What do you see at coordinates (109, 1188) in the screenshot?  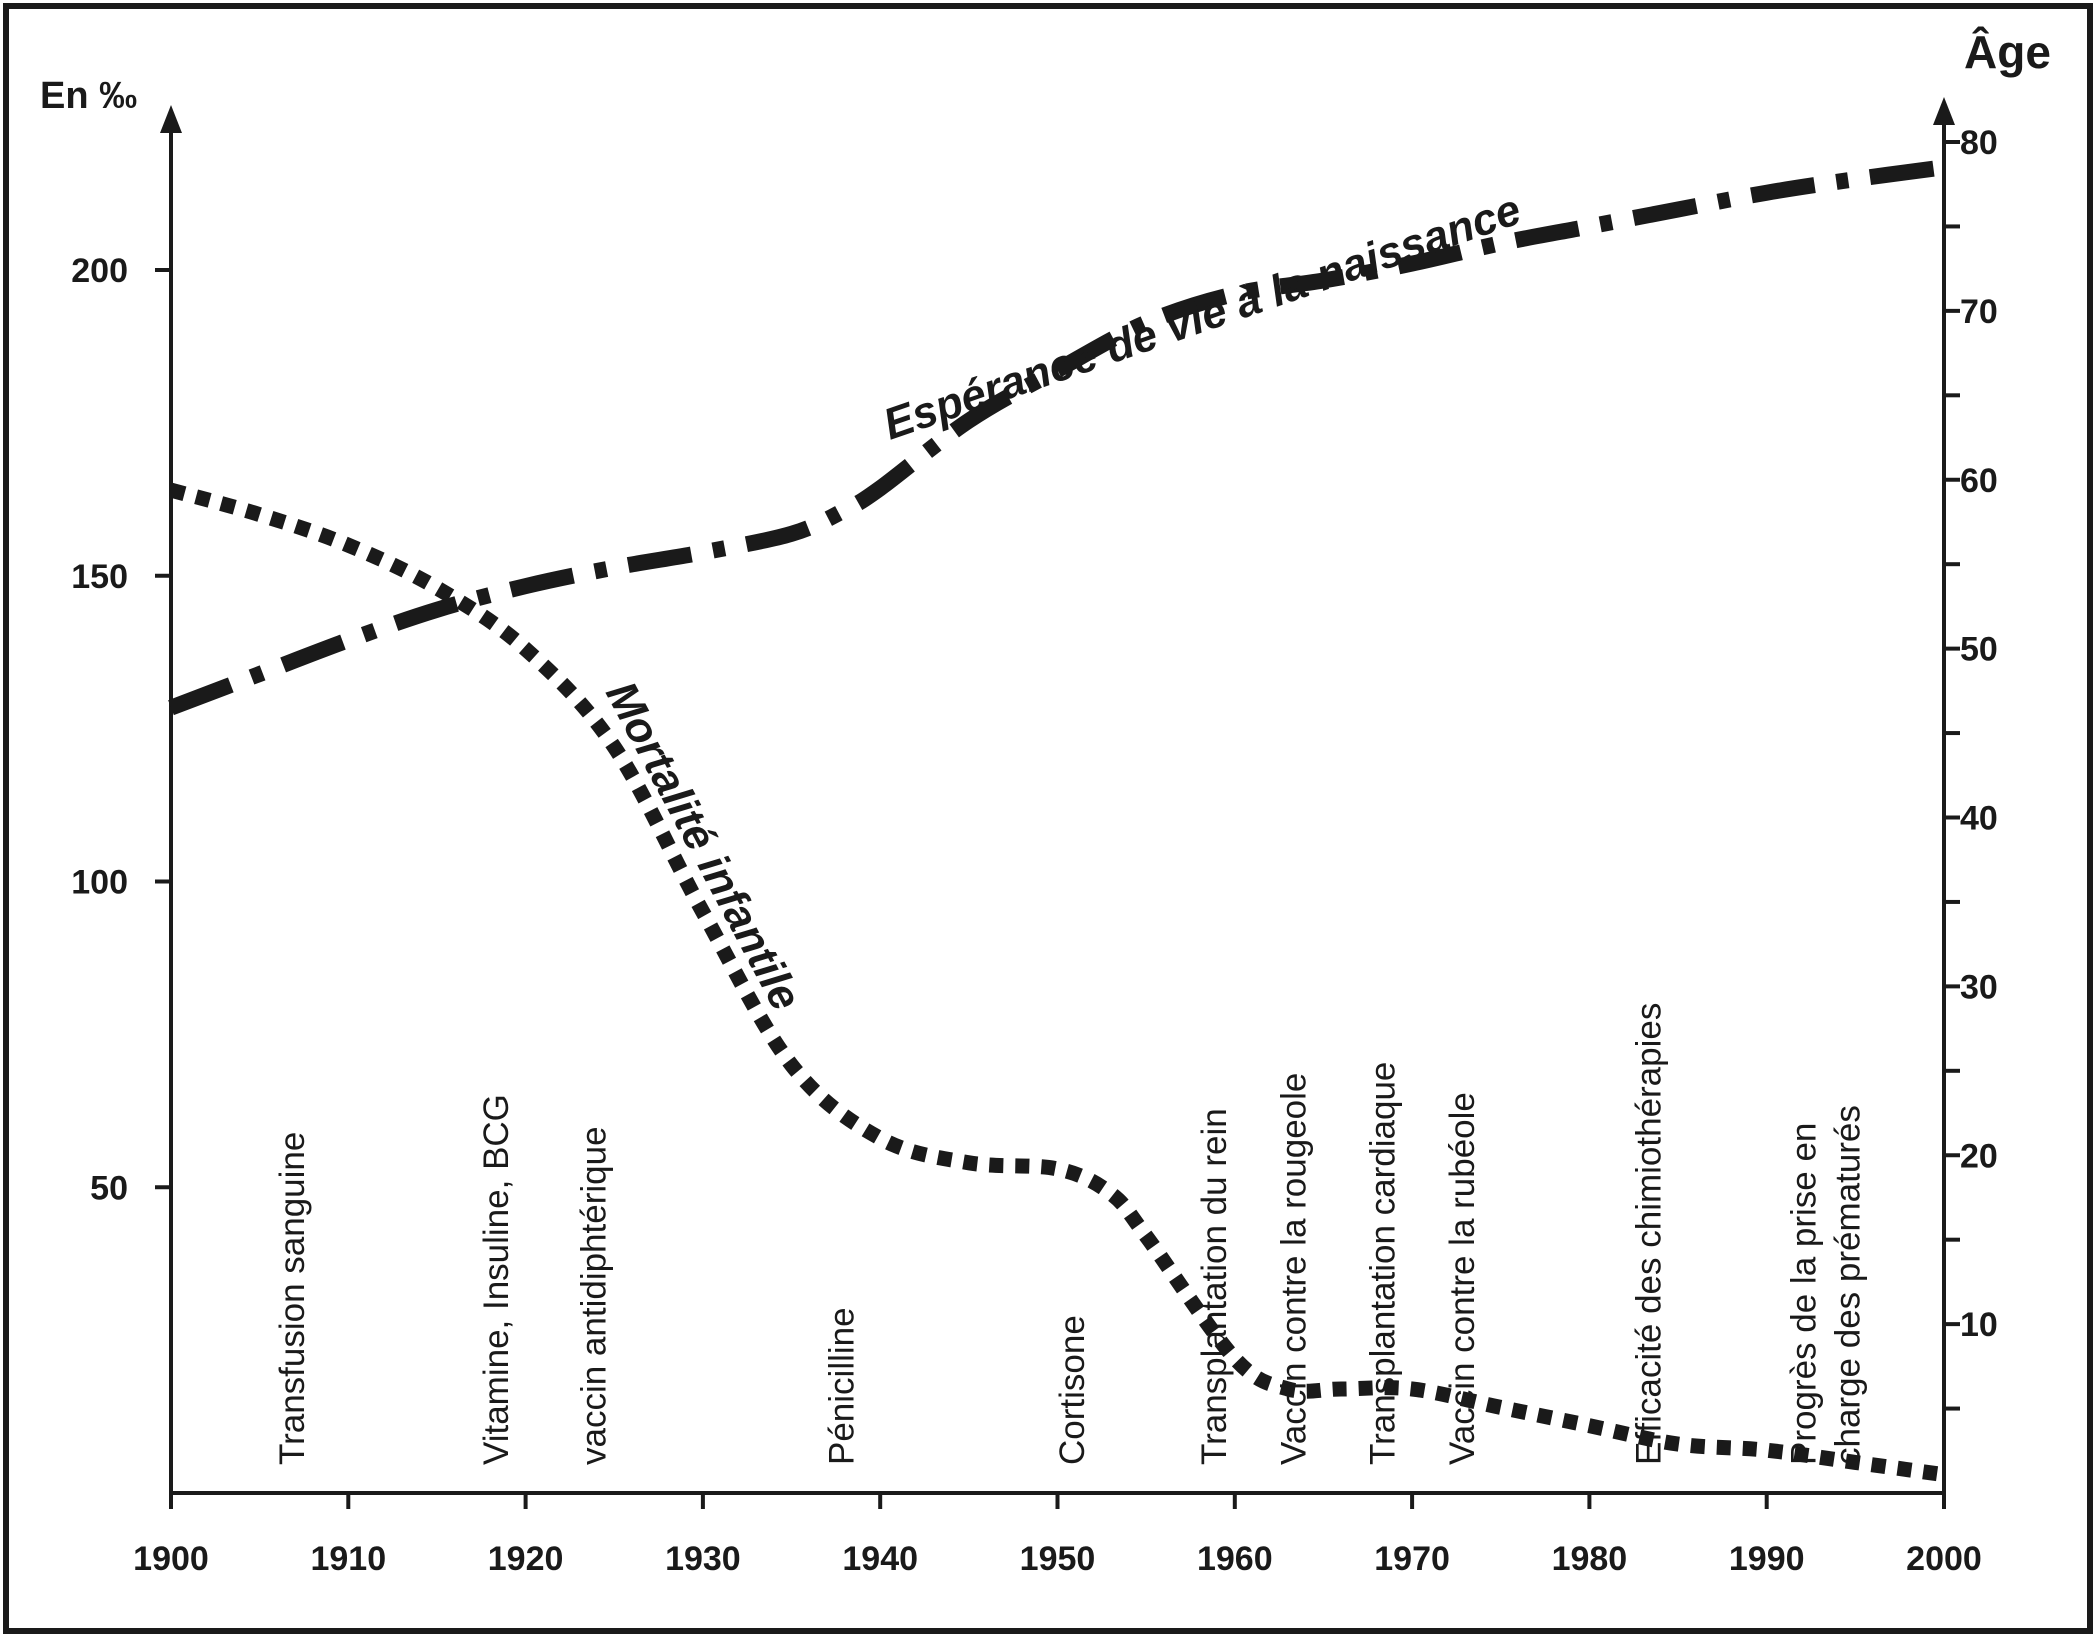 I see `y-left-tick-label-50: 50` at bounding box center [109, 1188].